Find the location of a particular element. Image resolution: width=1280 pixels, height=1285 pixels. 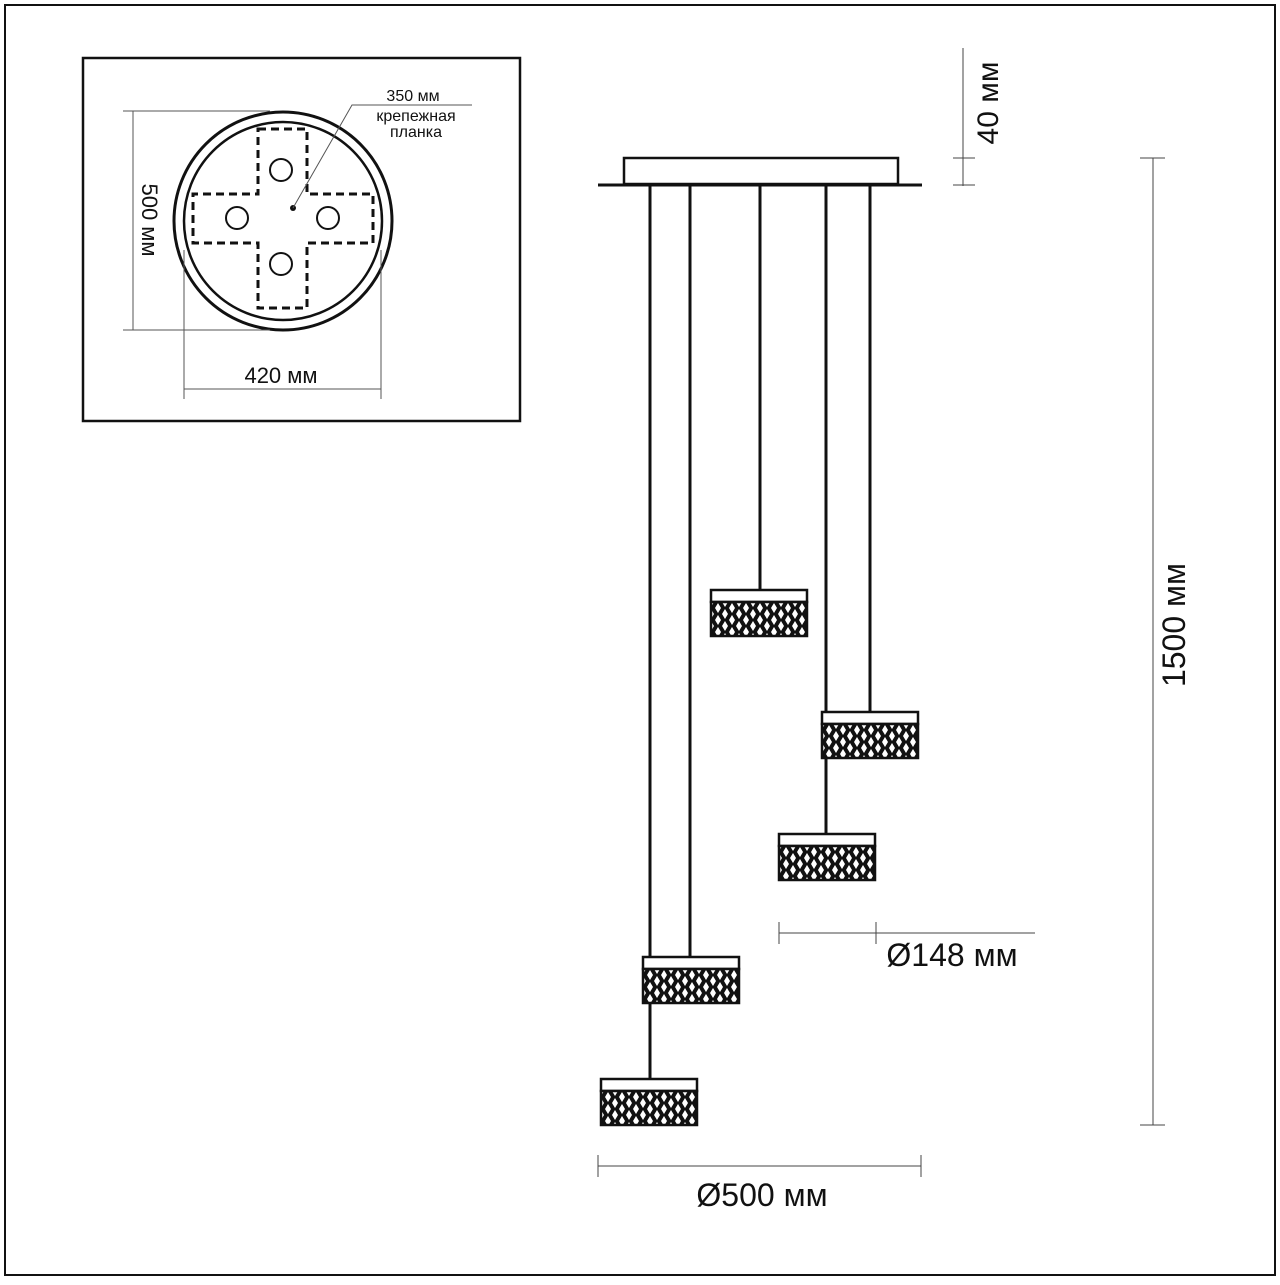

canopy is located at coordinates (760, 171).